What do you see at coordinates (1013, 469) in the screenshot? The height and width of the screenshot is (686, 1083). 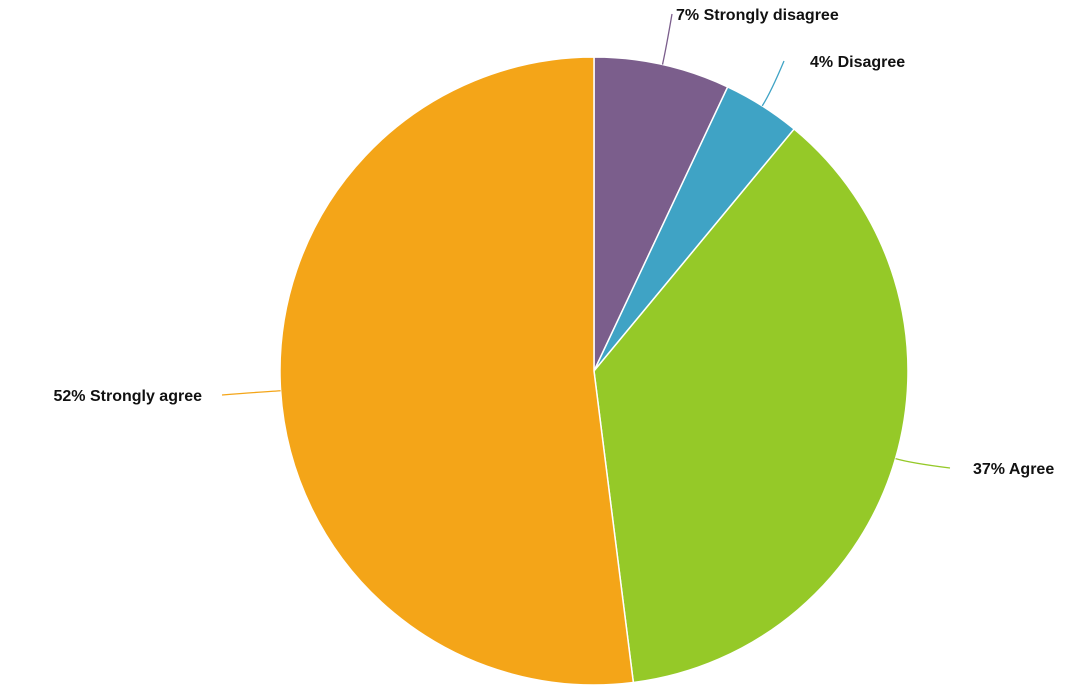 I see `slice-label-agree: 37% Agree` at bounding box center [1013, 469].